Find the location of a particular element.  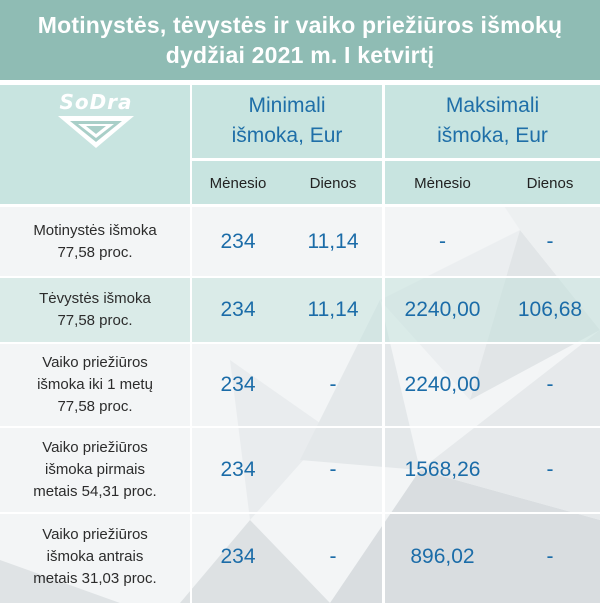

cell-vaiko1-min-month: 234 is located at coordinates (238, 384).